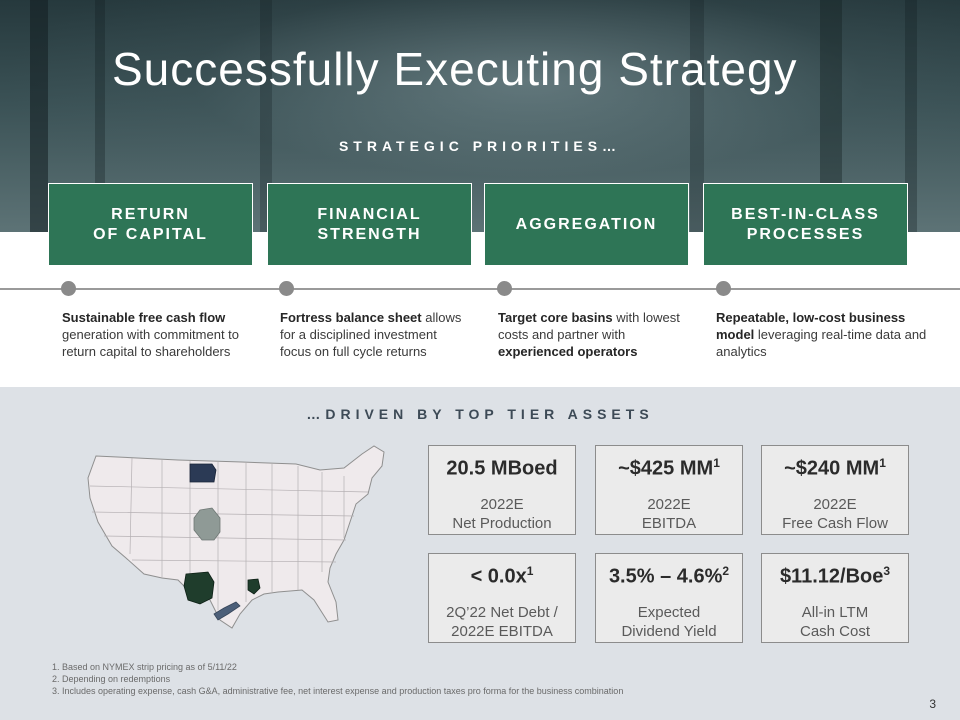 The width and height of the screenshot is (960, 720). I want to click on metric-card-free-cash-flow: ~$240 MM1 2022E Free Cash Flow, so click(835, 490).